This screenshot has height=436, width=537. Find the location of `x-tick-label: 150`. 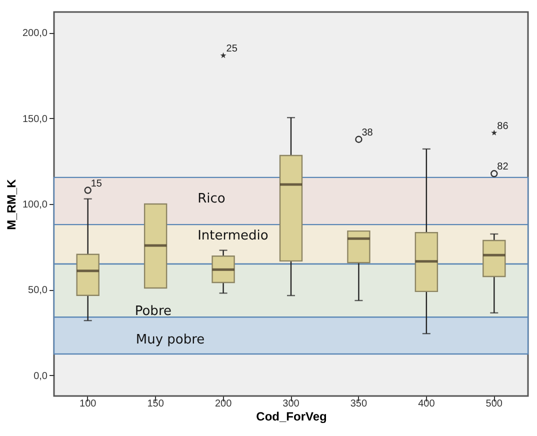

x-tick-label: 150 is located at coordinates (155, 404).